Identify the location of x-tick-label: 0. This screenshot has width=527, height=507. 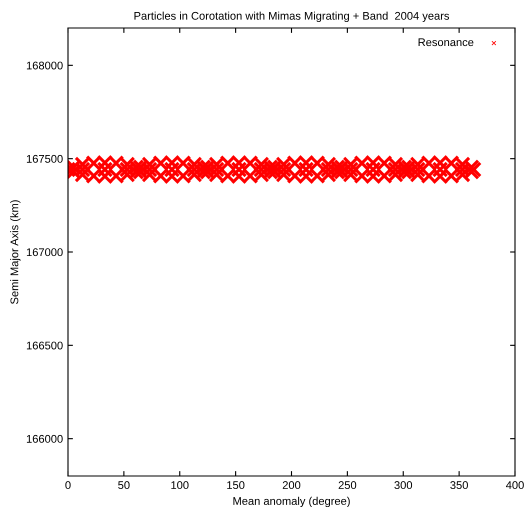
(68, 485).